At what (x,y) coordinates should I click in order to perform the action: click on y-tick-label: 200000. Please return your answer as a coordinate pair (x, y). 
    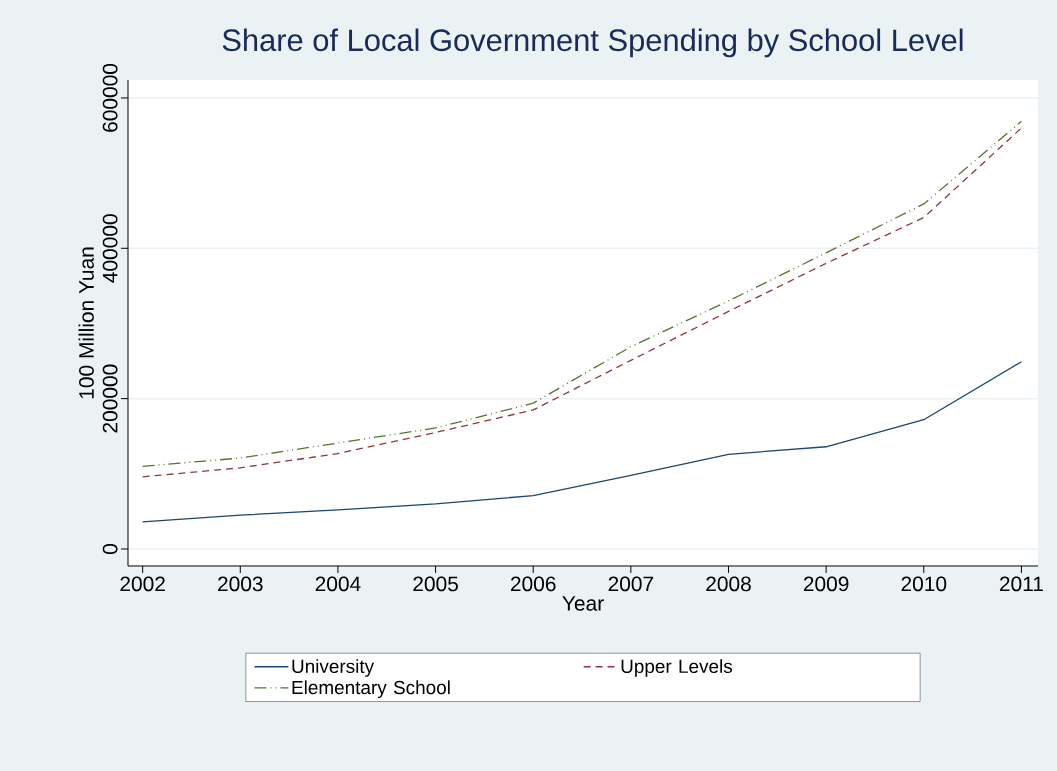
    Looking at the image, I should click on (110, 398).